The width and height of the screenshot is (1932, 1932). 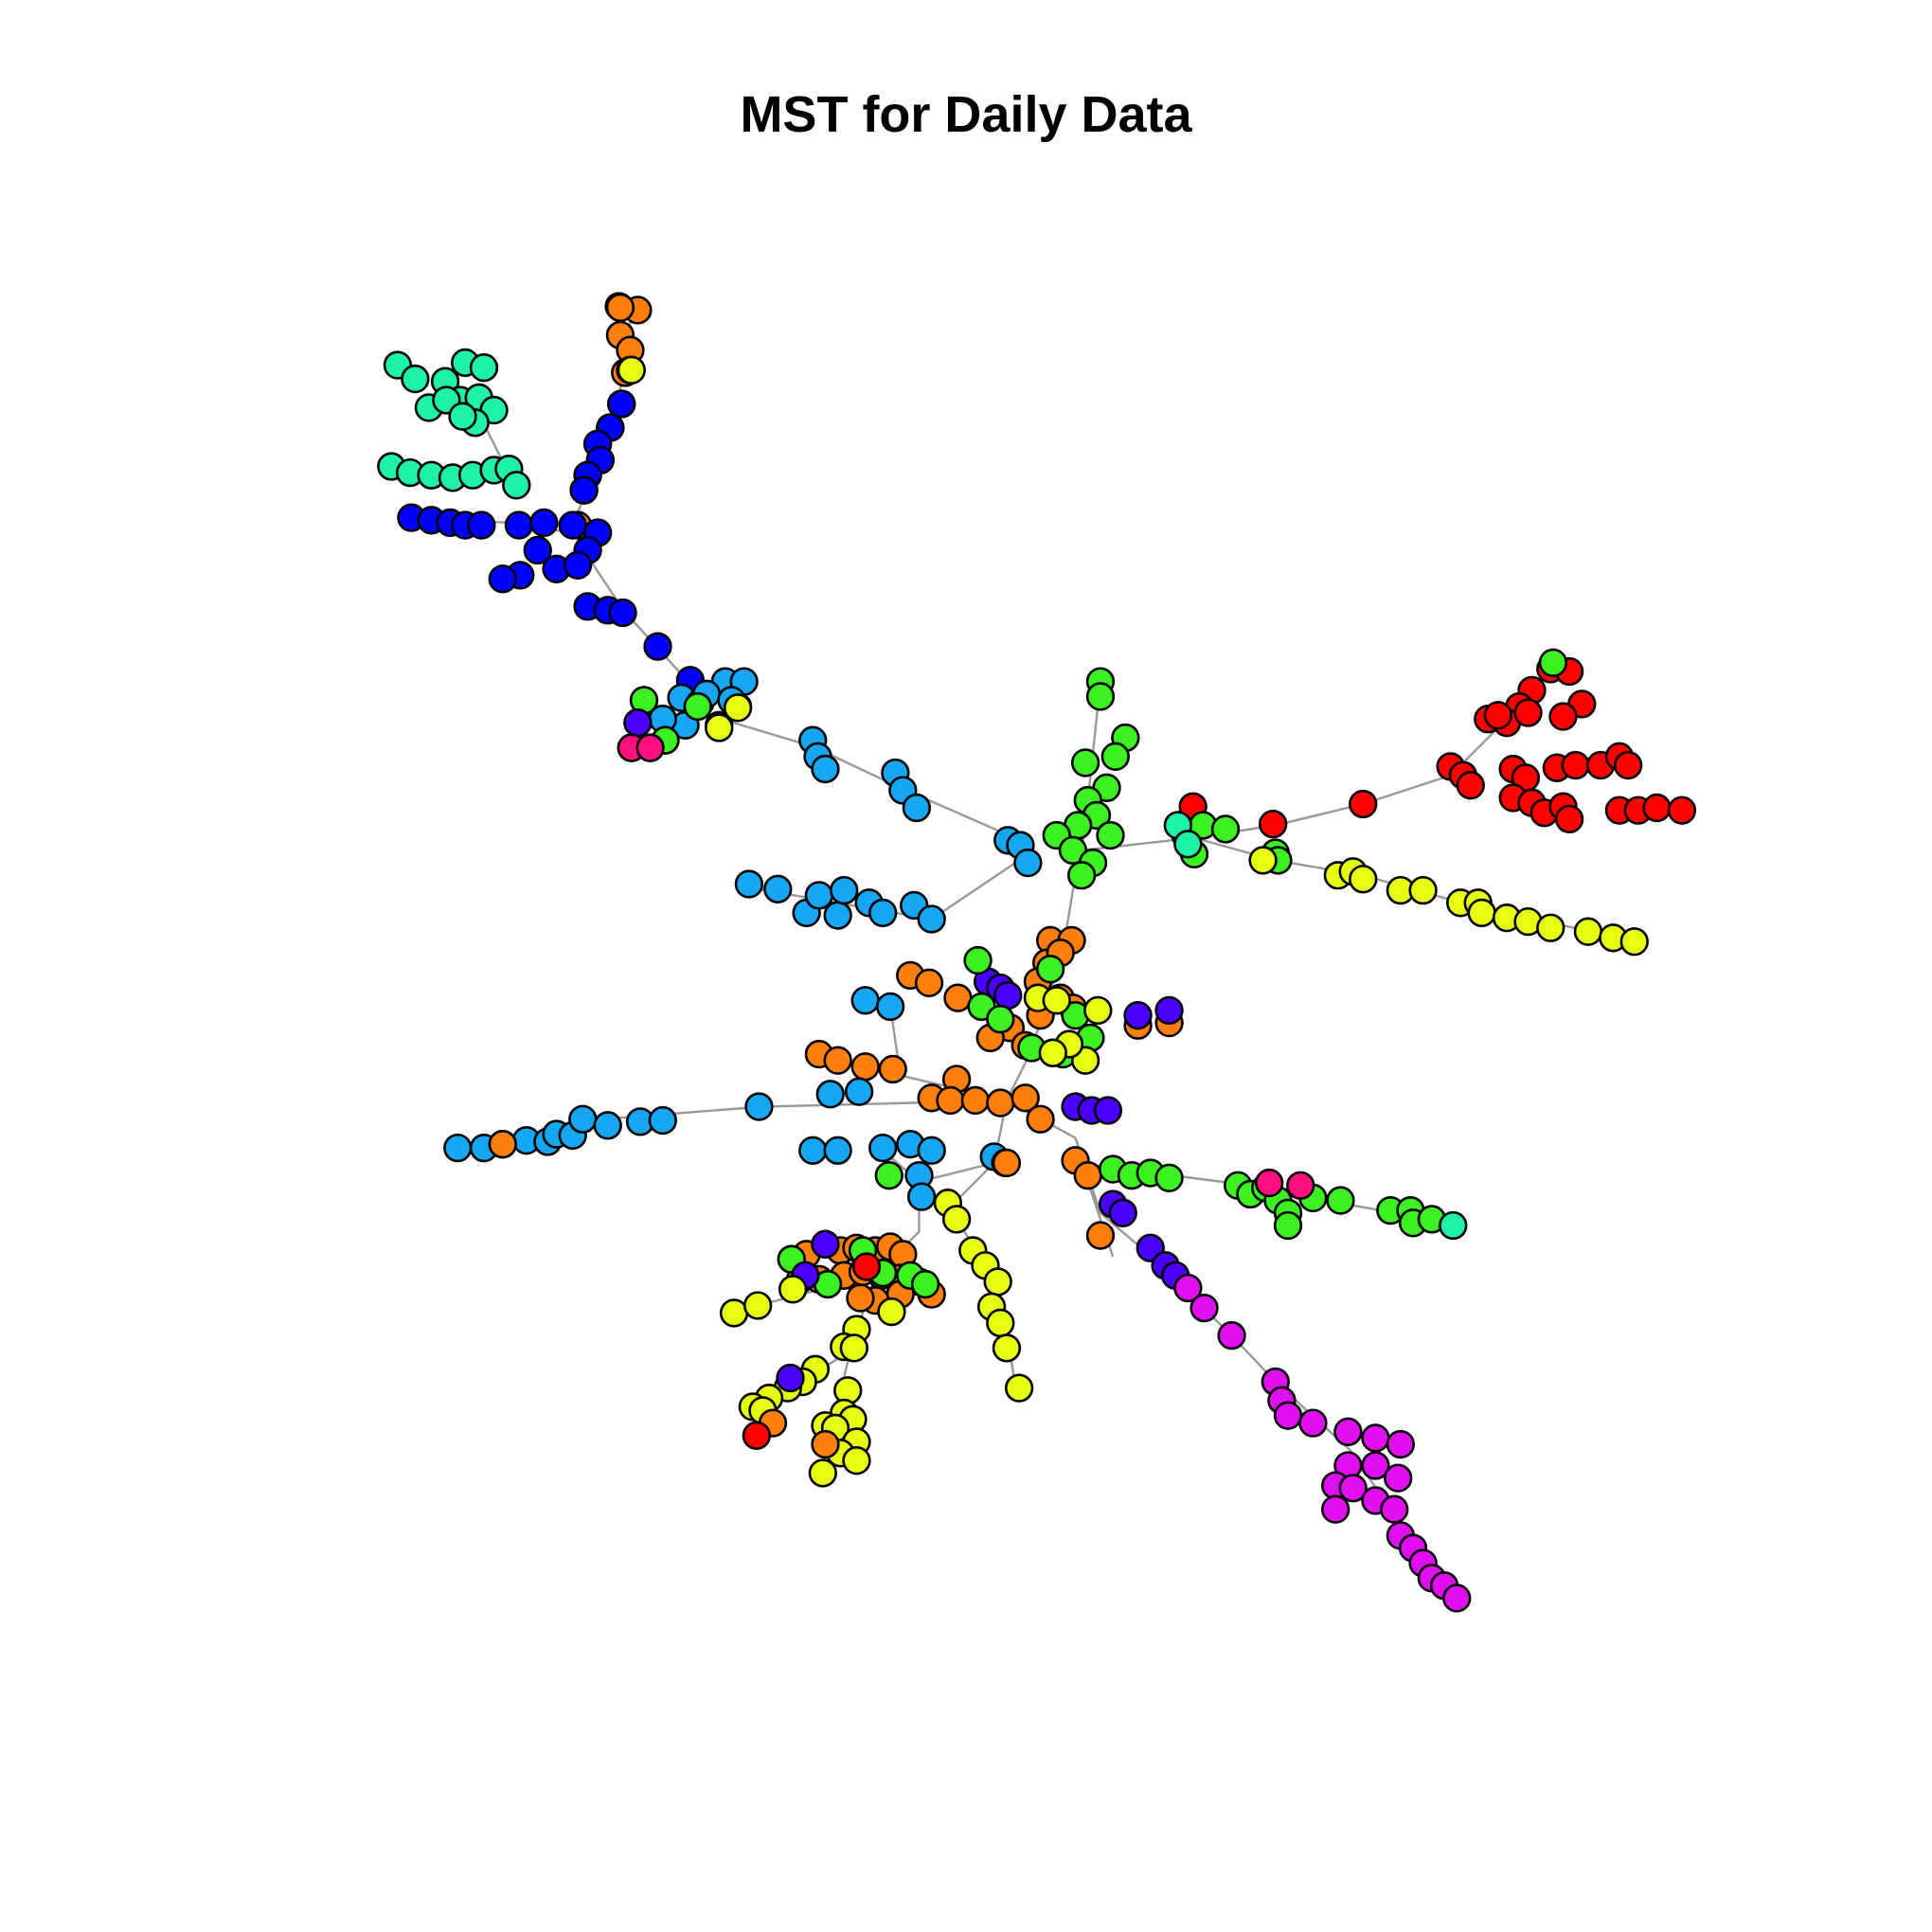 I want to click on chart-title: MST for Daily Data, so click(x=966, y=114).